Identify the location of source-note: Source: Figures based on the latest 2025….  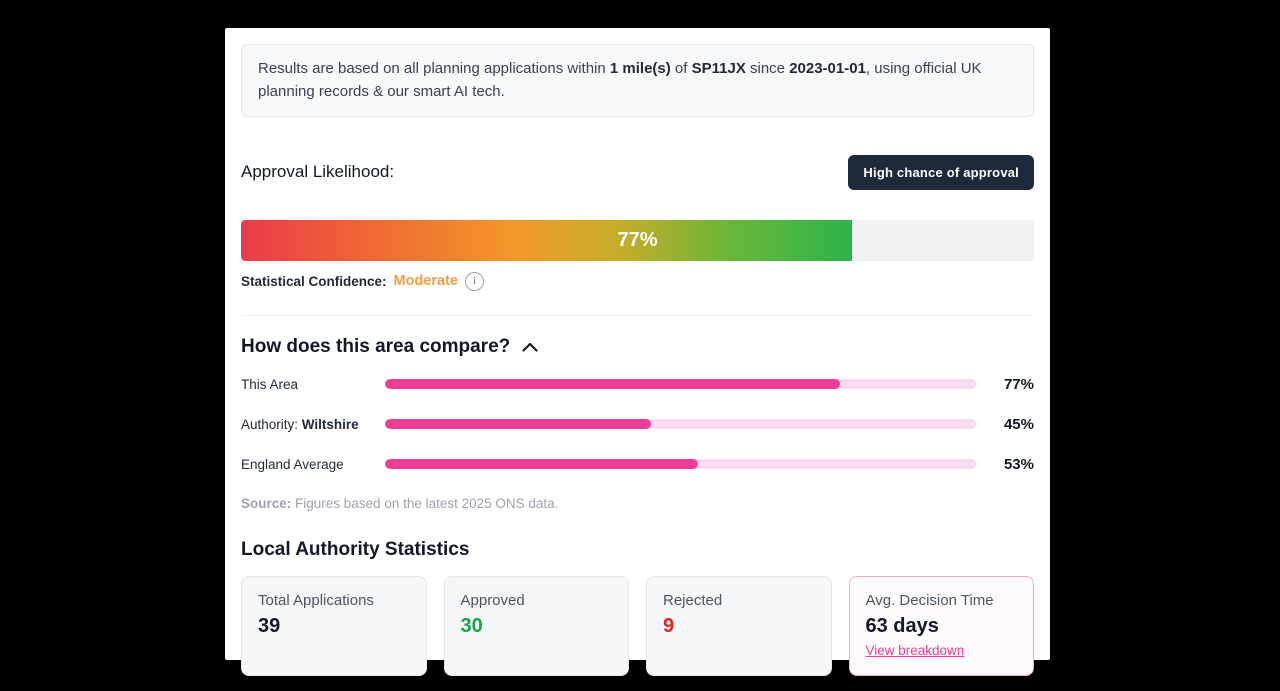
(637, 503).